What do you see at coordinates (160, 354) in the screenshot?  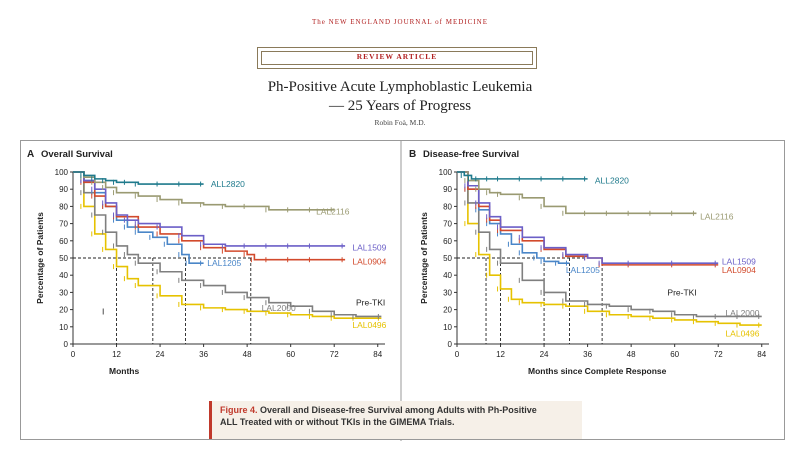 I see `panel-a-x-tick-label: 24` at bounding box center [160, 354].